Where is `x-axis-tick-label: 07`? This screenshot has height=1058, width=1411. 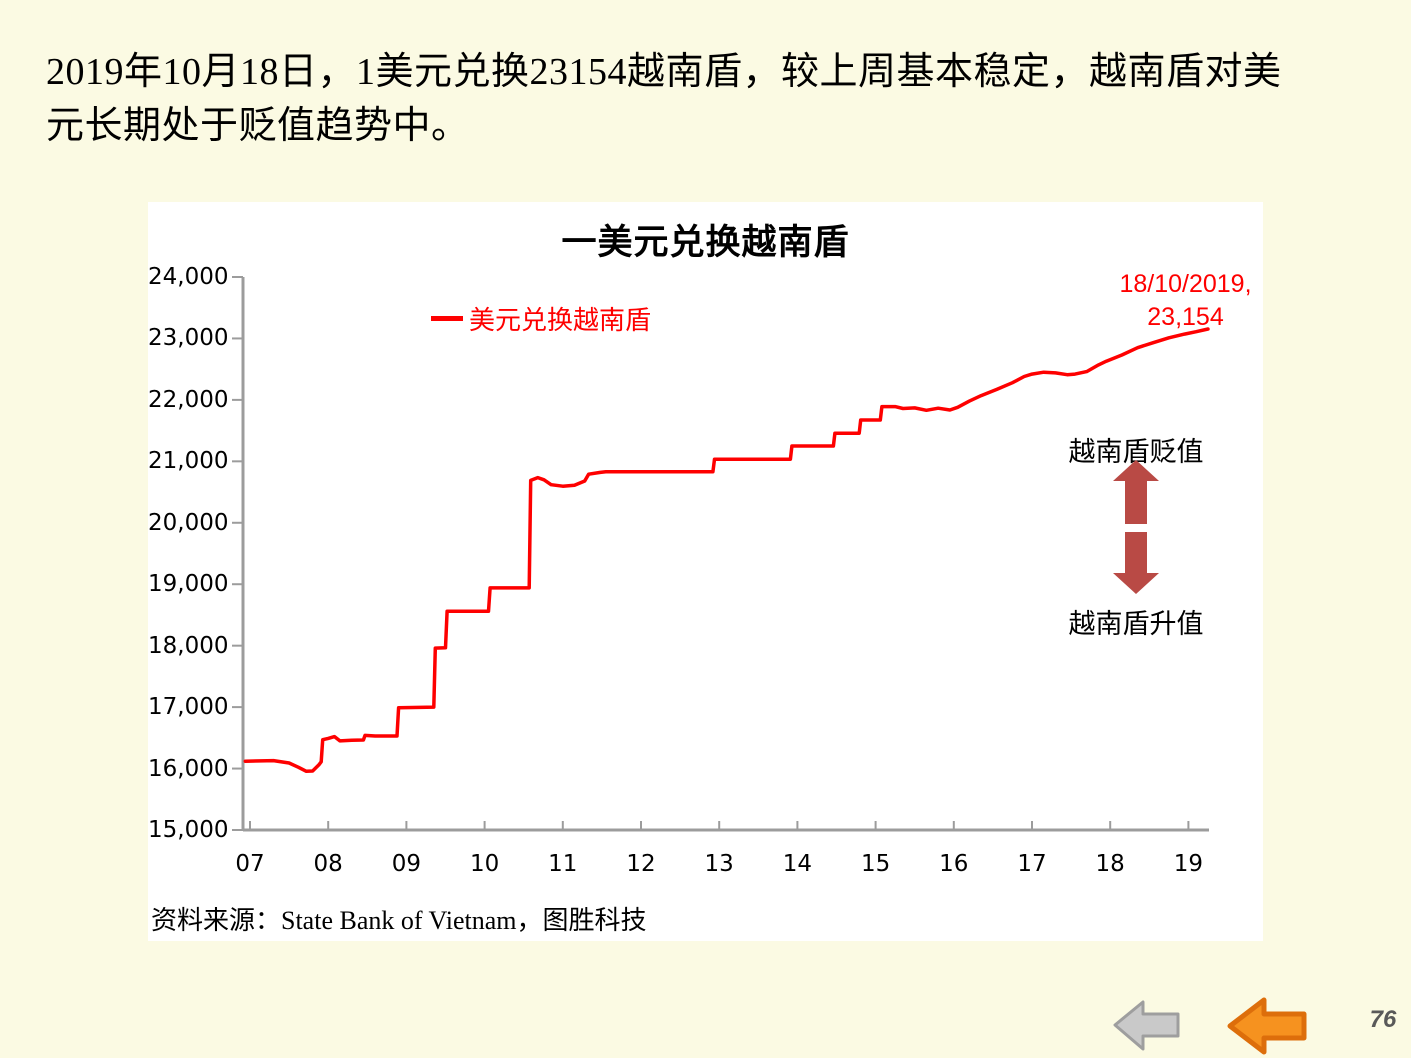
x-axis-tick-label: 07 is located at coordinates (250, 864).